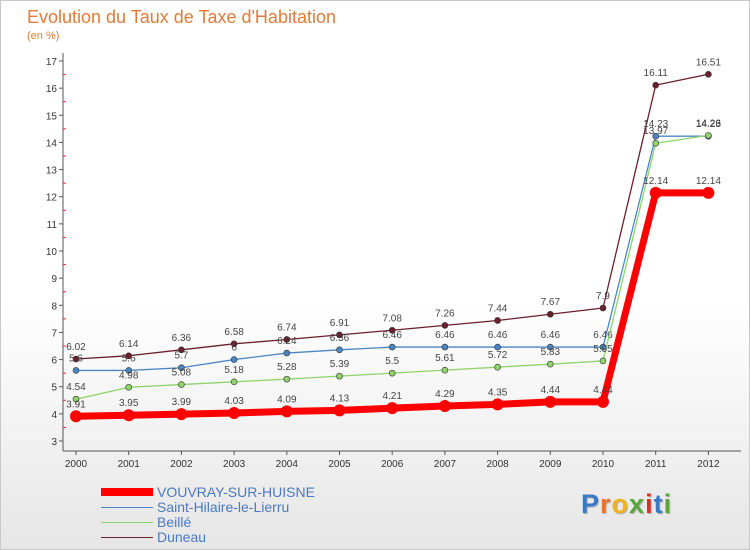  What do you see at coordinates (76, 387) in the screenshot?
I see `data-label: 4.54` at bounding box center [76, 387].